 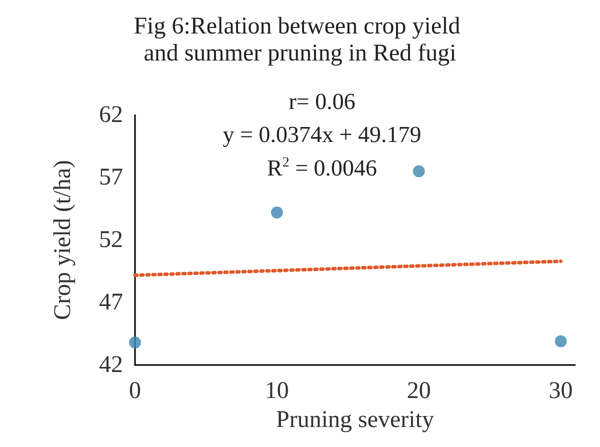 What do you see at coordinates (111, 240) in the screenshot?
I see `y-tick-label: 52` at bounding box center [111, 240].